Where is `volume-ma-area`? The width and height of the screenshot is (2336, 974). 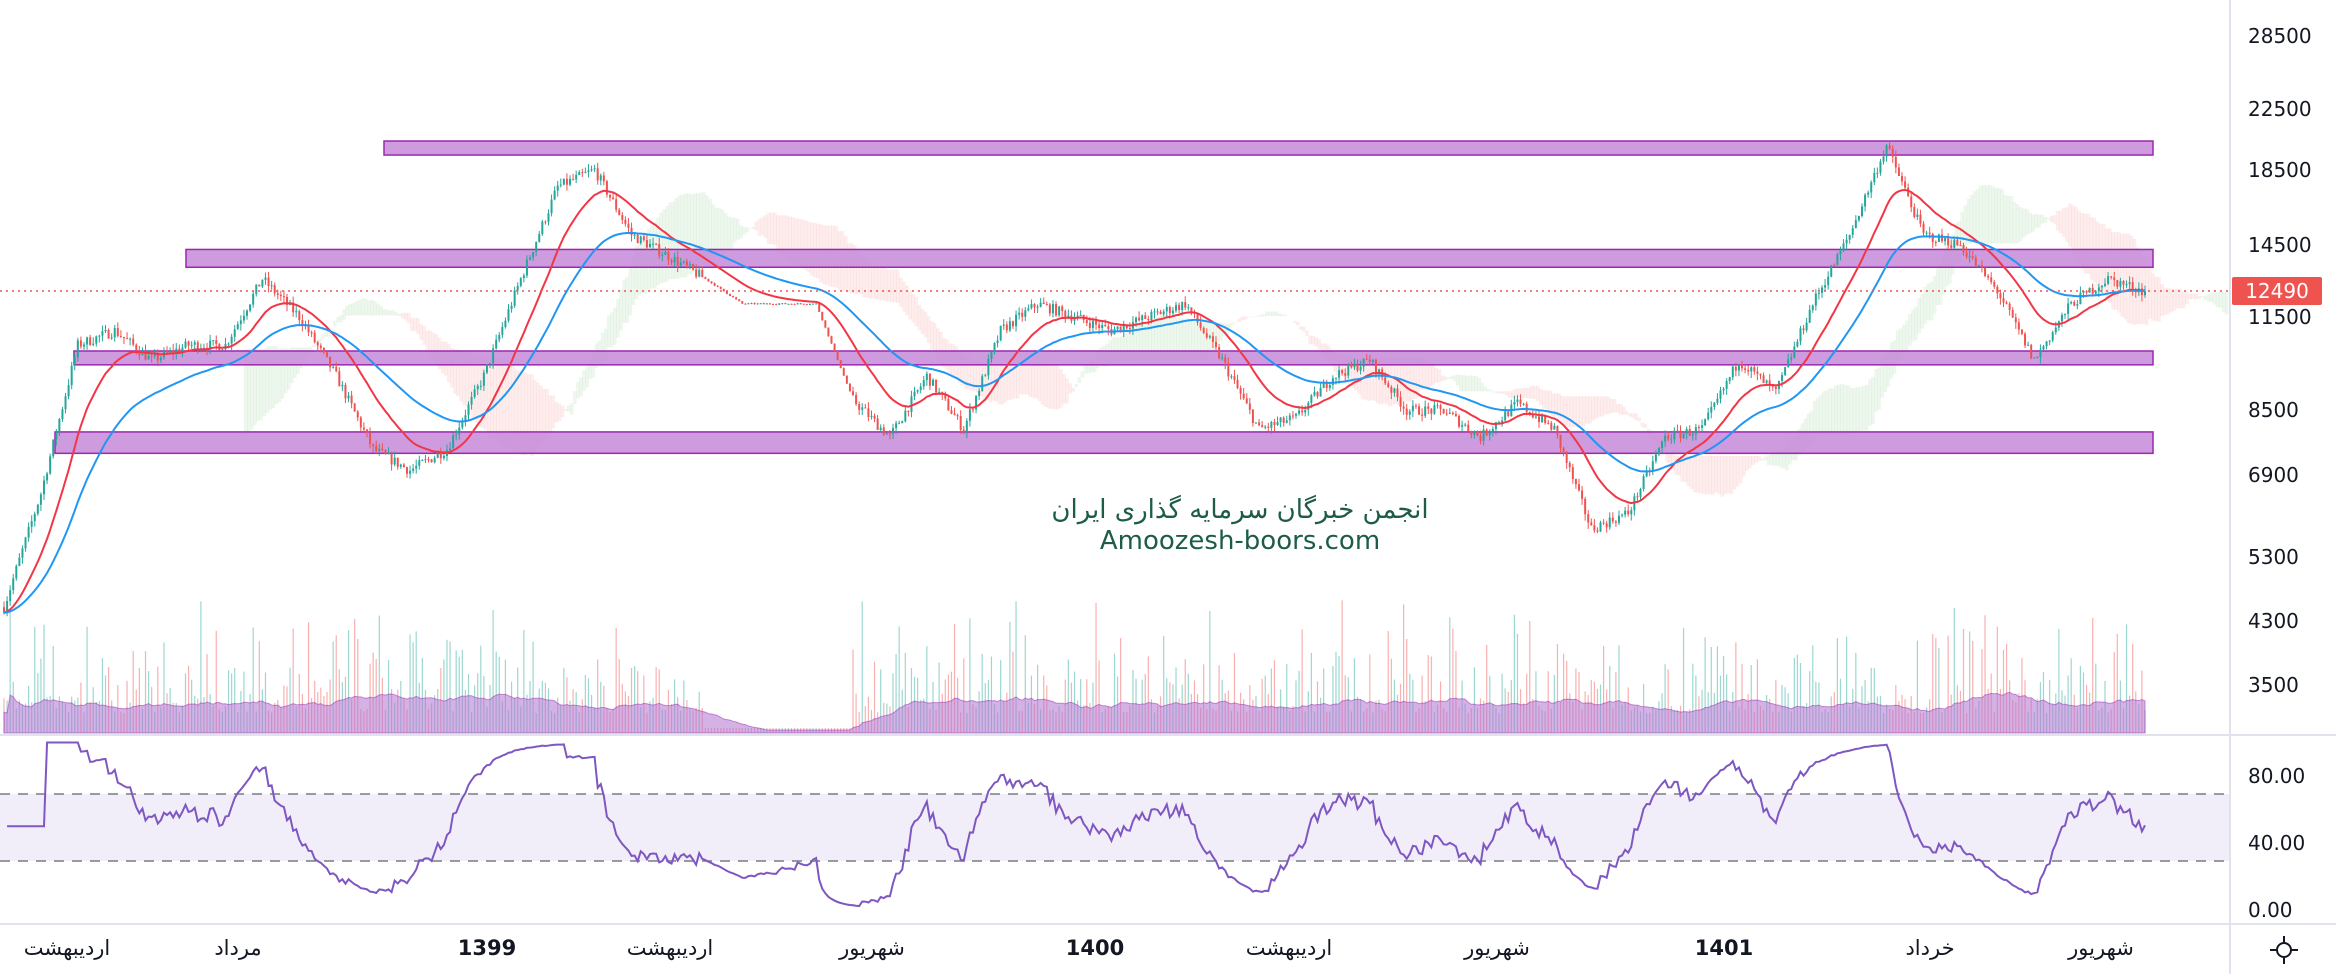
volume-ma-area is located at coordinates (1074, 712).